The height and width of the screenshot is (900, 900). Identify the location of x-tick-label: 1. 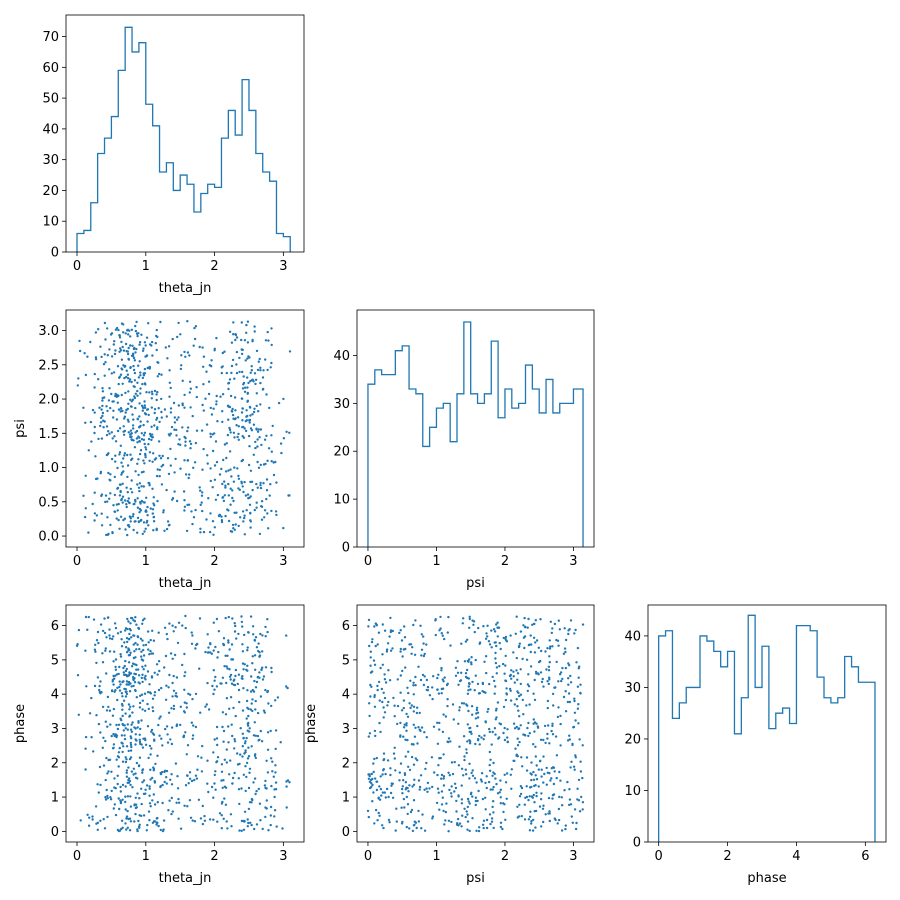
(146, 561).